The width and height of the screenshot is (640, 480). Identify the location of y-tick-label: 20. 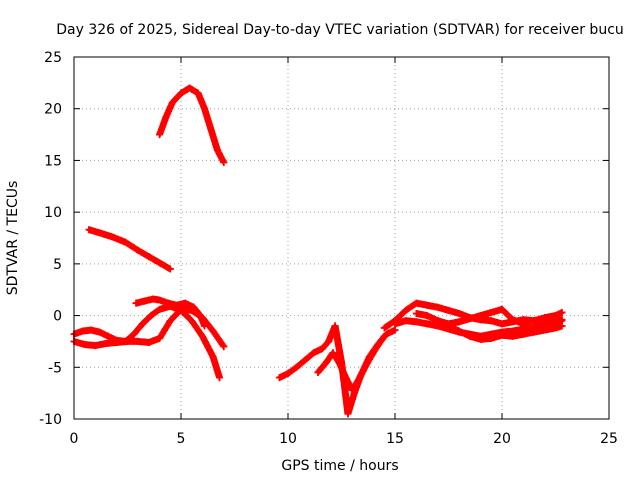
(53, 110).